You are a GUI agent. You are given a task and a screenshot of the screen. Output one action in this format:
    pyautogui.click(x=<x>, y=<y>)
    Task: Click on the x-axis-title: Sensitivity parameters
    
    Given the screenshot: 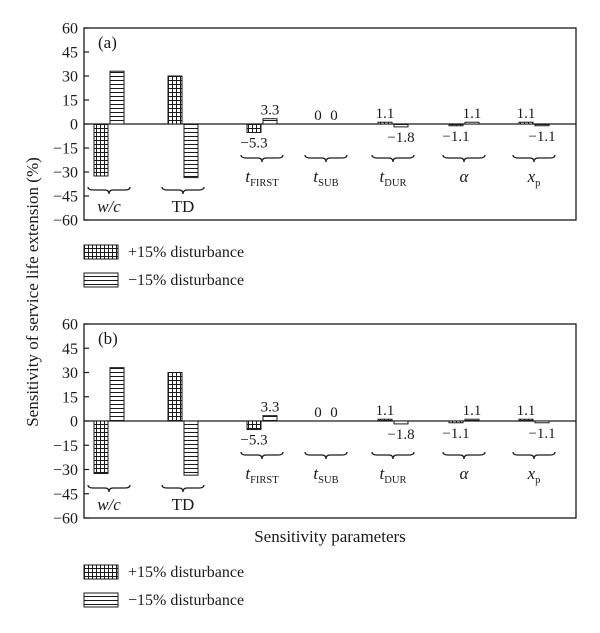 What is the action you would take?
    pyautogui.click(x=330, y=536)
    